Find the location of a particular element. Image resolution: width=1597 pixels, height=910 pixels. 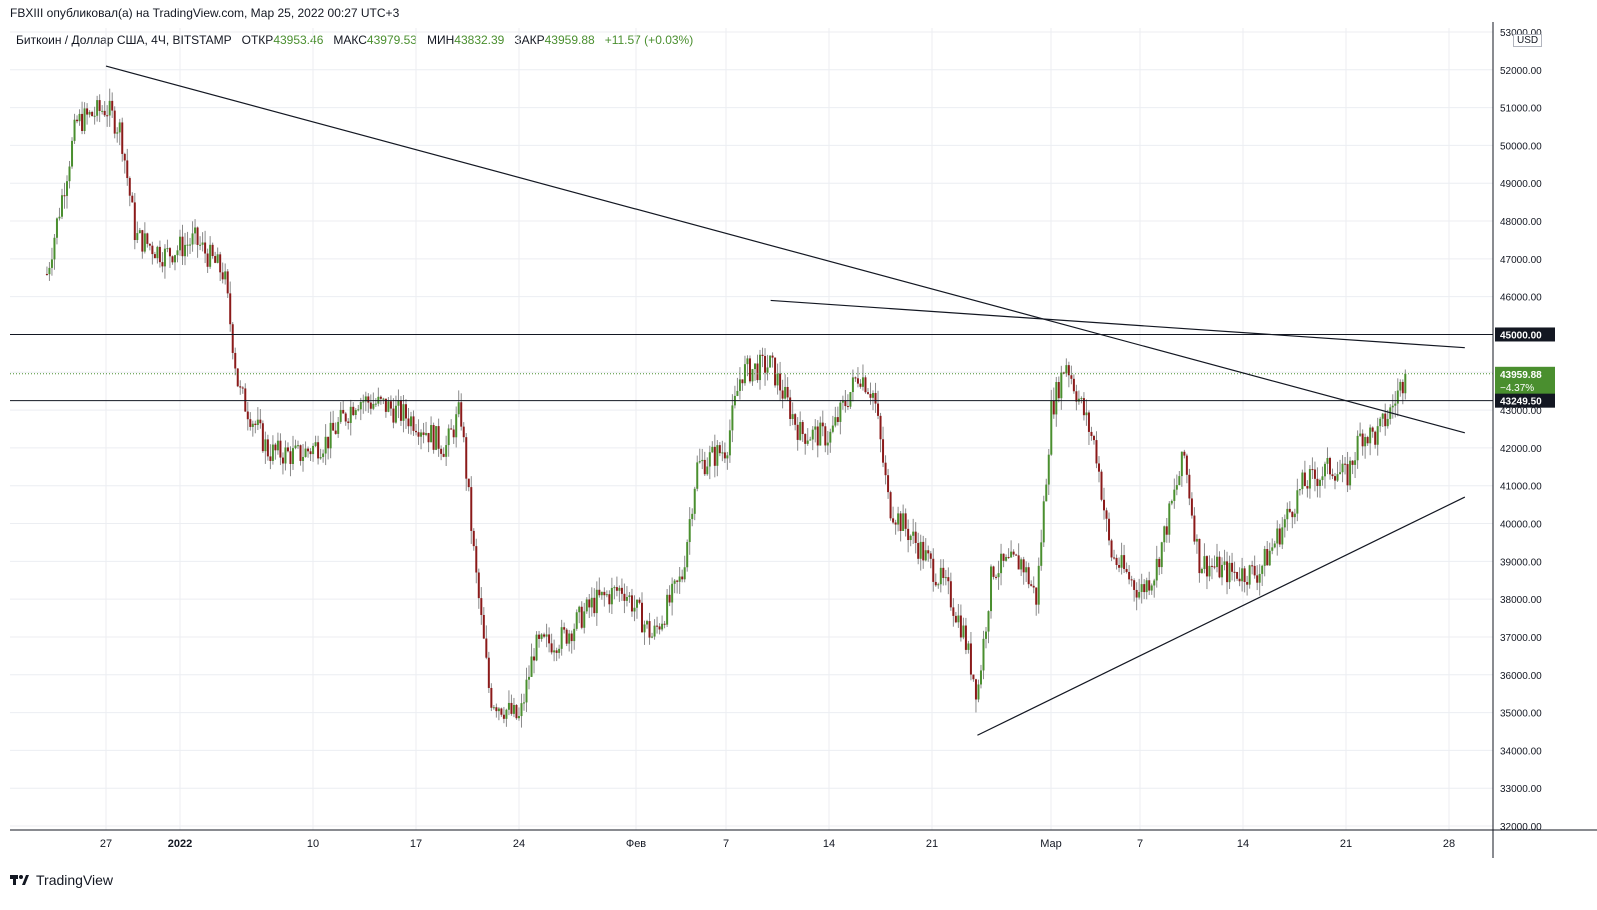

legend-close-value: 43959.88 is located at coordinates (569, 40).